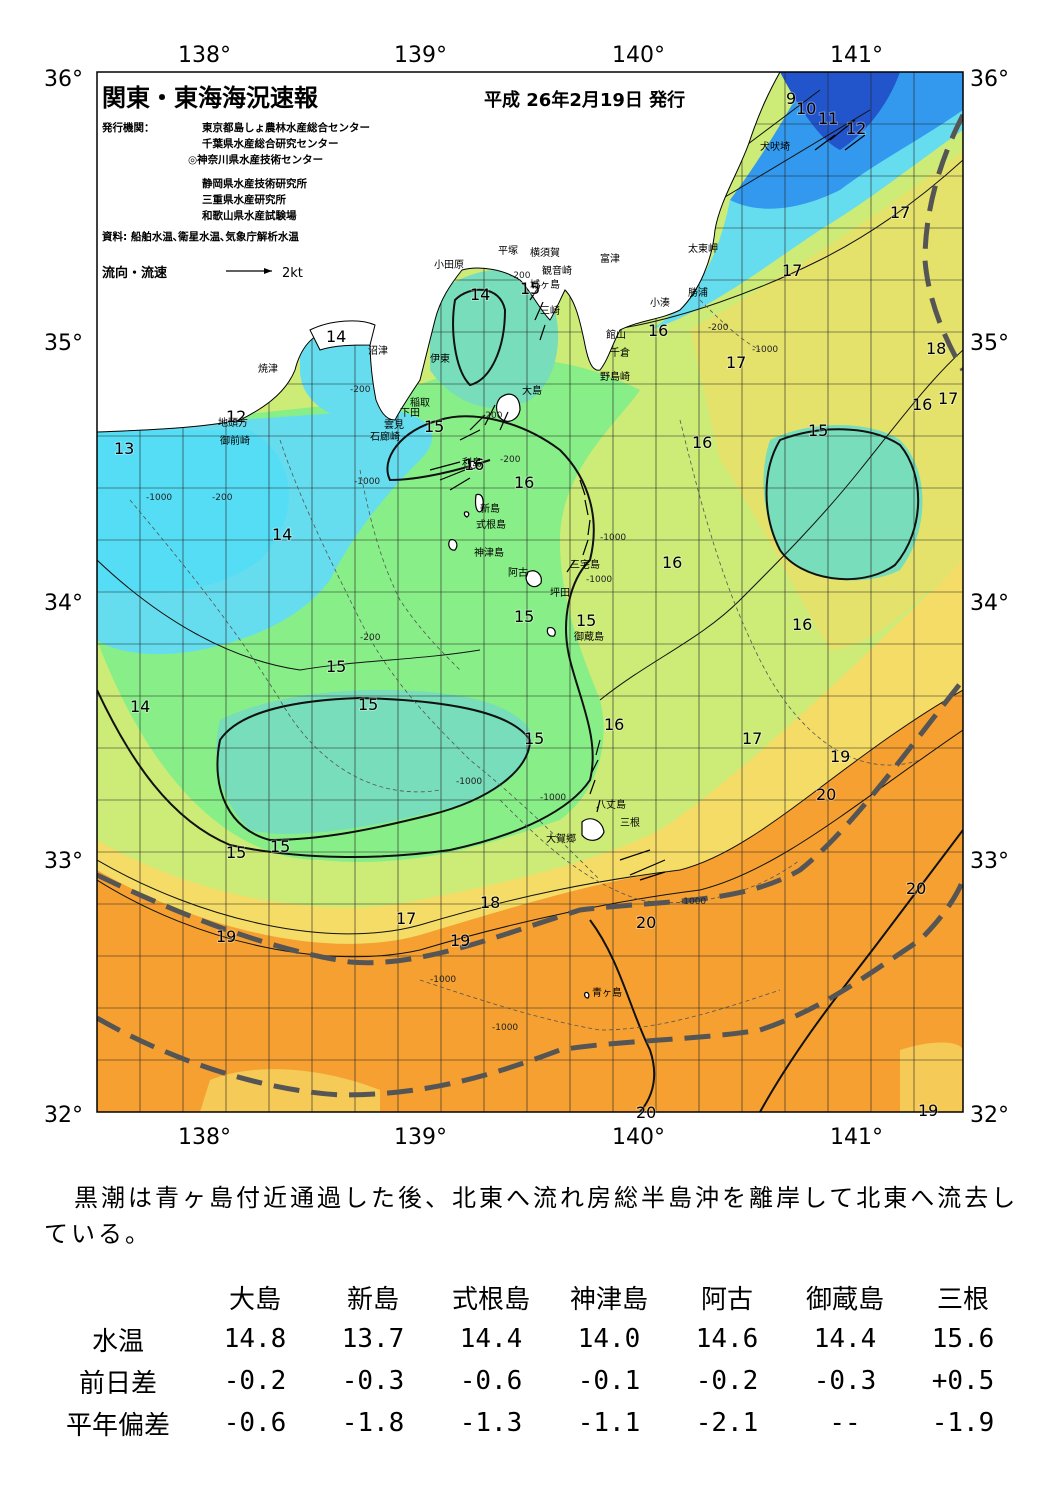 This screenshot has height=1503, width=1064. I want to click on island-kozushima, so click(453, 545).